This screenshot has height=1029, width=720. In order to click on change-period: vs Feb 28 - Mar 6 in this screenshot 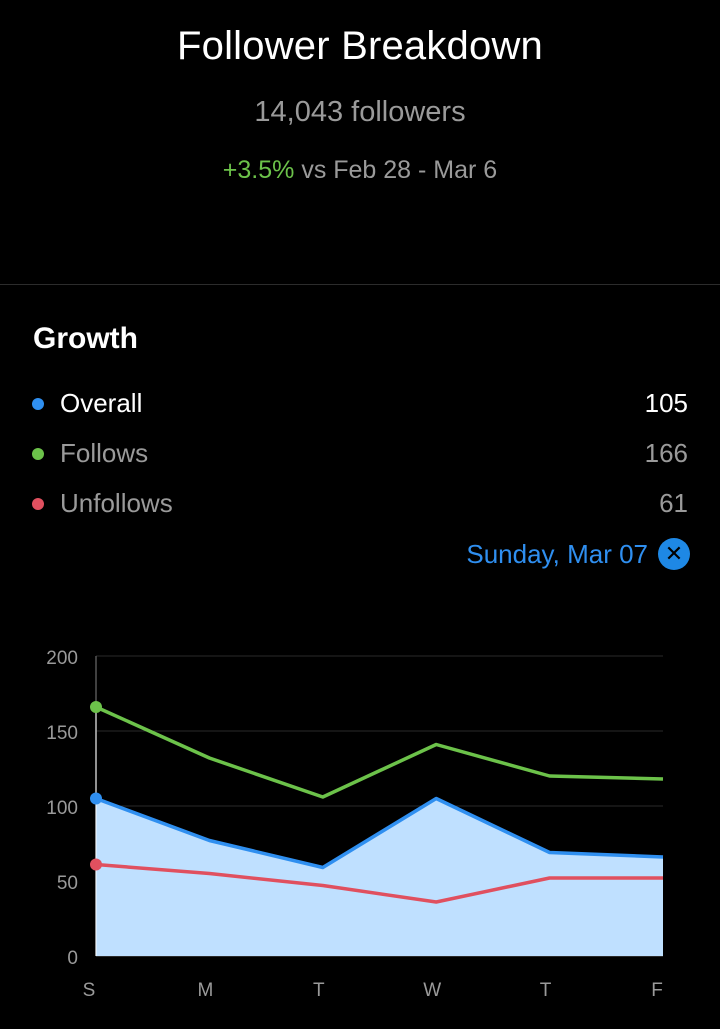, I will do `click(399, 170)`.